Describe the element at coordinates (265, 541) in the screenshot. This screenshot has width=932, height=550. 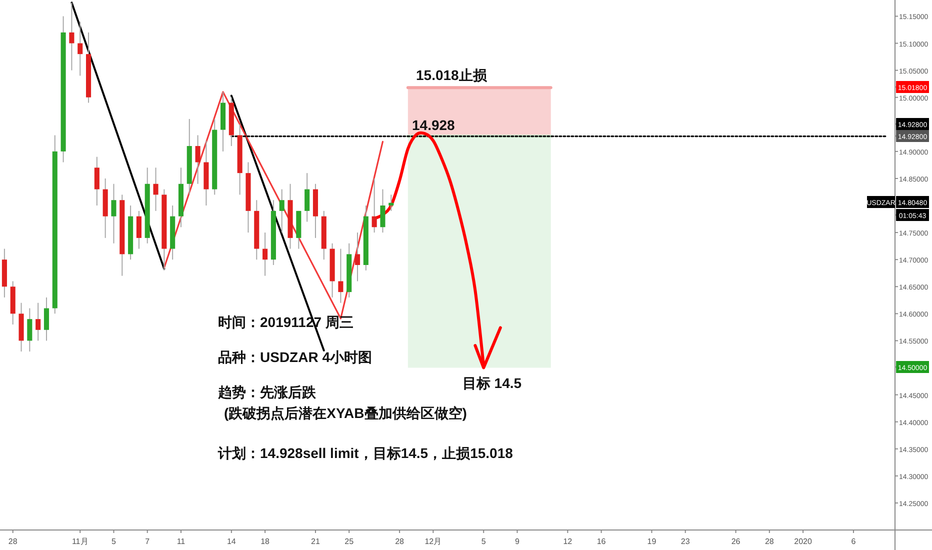
I see `x-tick-label: 18` at that location.